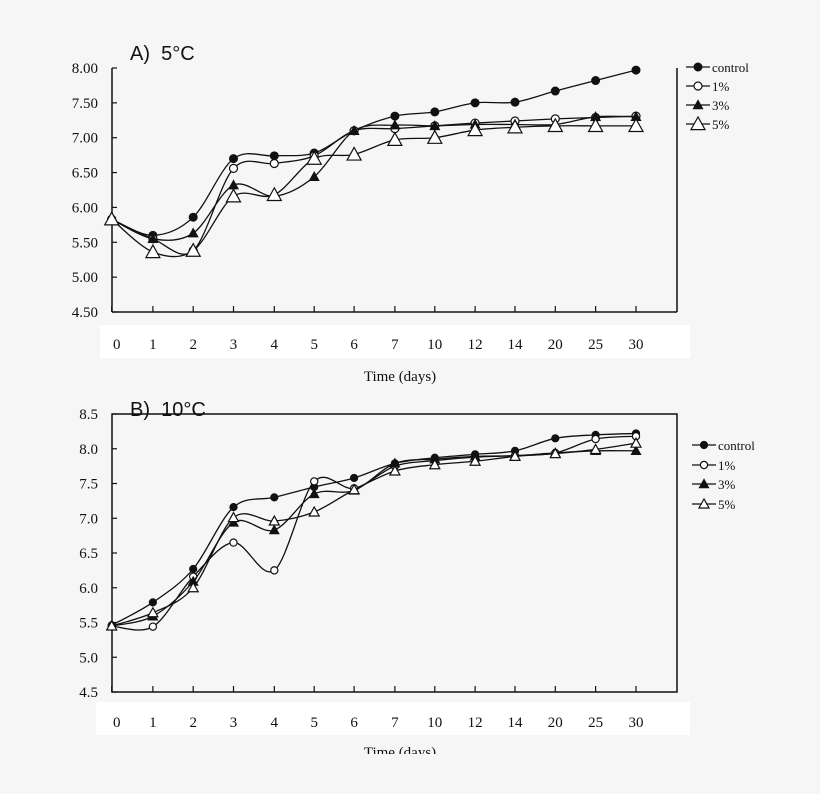 The width and height of the screenshot is (820, 794). Describe the element at coordinates (636, 345) in the screenshot. I see `x-tick-label: 30` at that location.